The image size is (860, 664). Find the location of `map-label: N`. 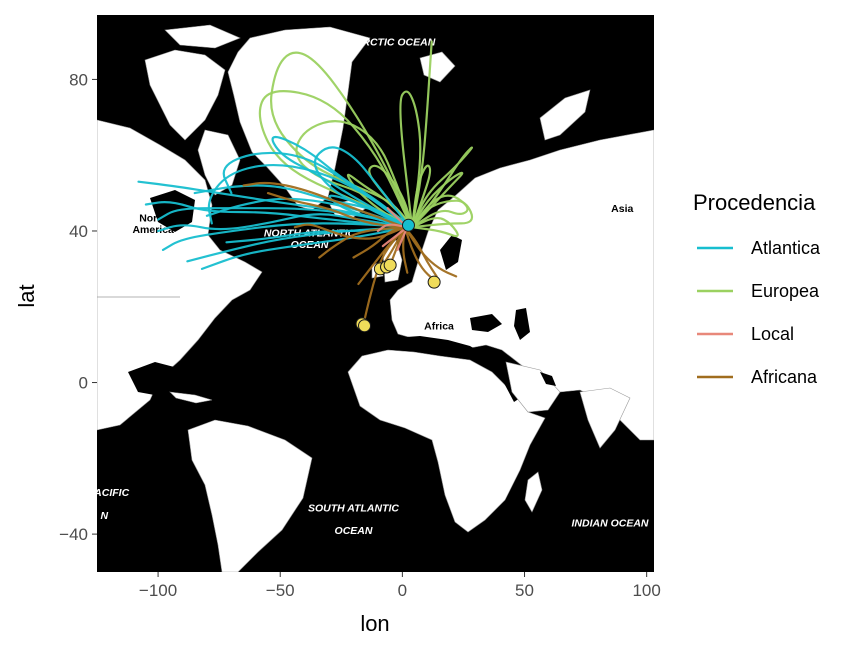

map-label: N is located at coordinates (105, 516).